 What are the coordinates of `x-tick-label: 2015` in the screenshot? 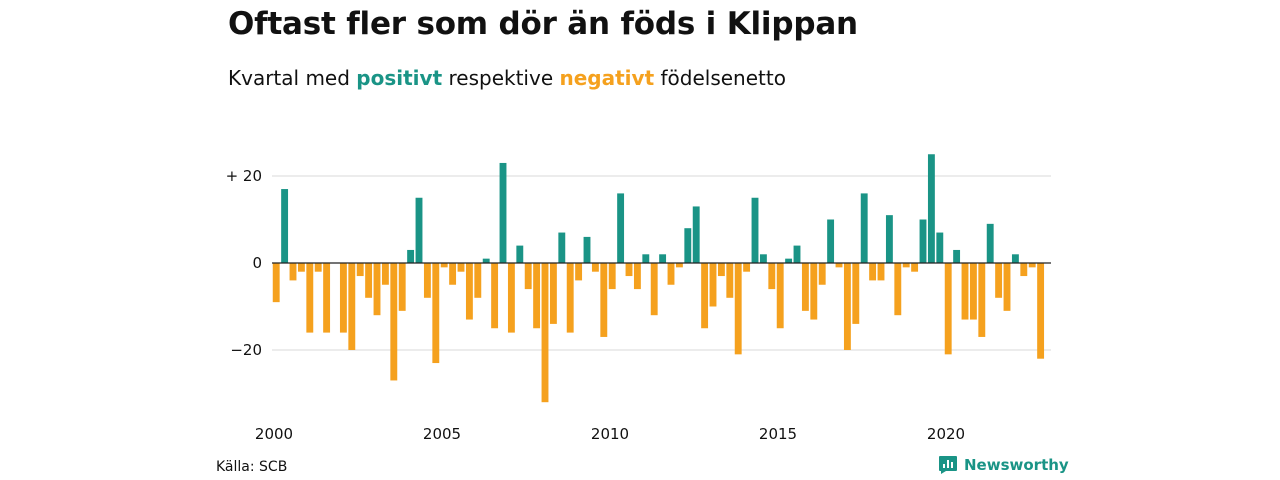 It's located at (778, 434).